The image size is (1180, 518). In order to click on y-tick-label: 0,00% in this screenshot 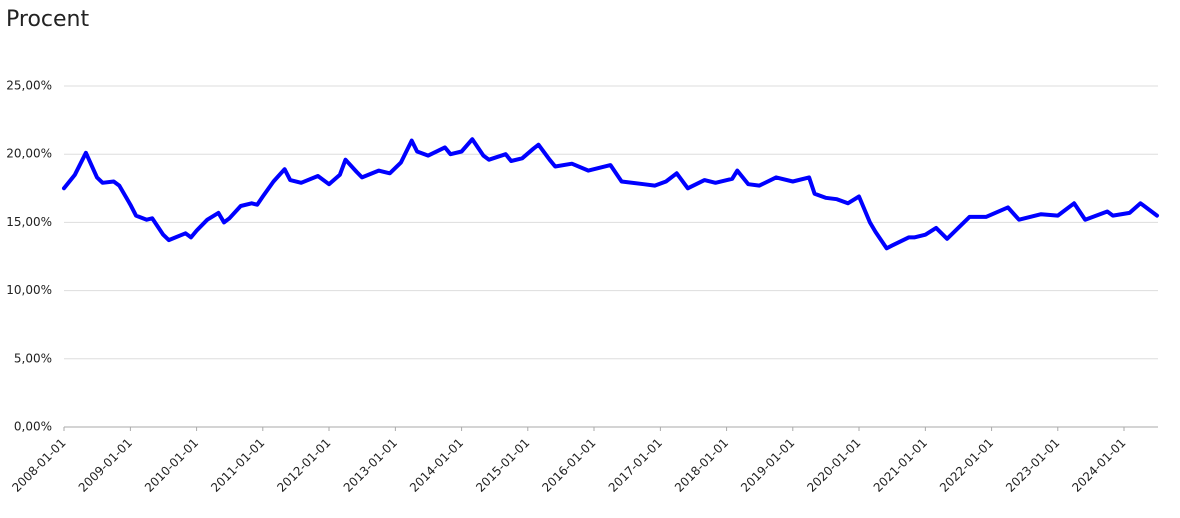, I will do `click(33, 427)`.